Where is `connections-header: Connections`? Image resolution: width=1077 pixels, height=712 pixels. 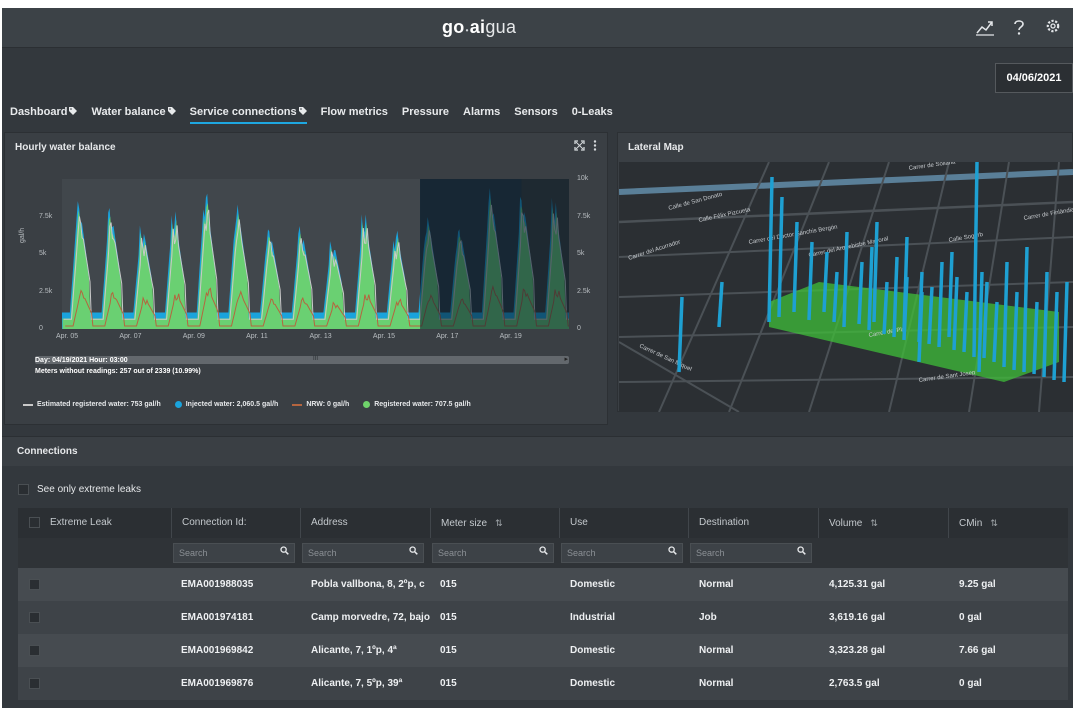
connections-header: Connections is located at coordinates (537, 451).